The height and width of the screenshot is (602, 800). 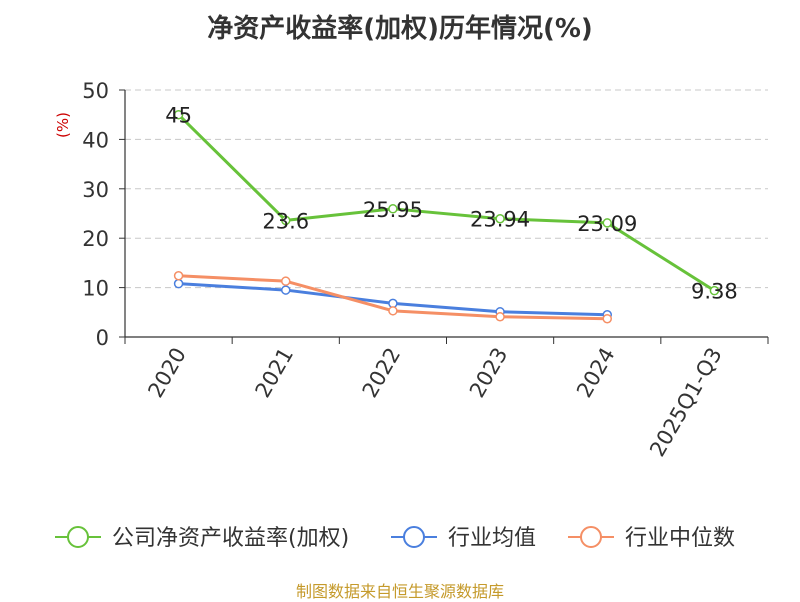 I want to click on x-tick-label: 2022, so click(x=382, y=373).